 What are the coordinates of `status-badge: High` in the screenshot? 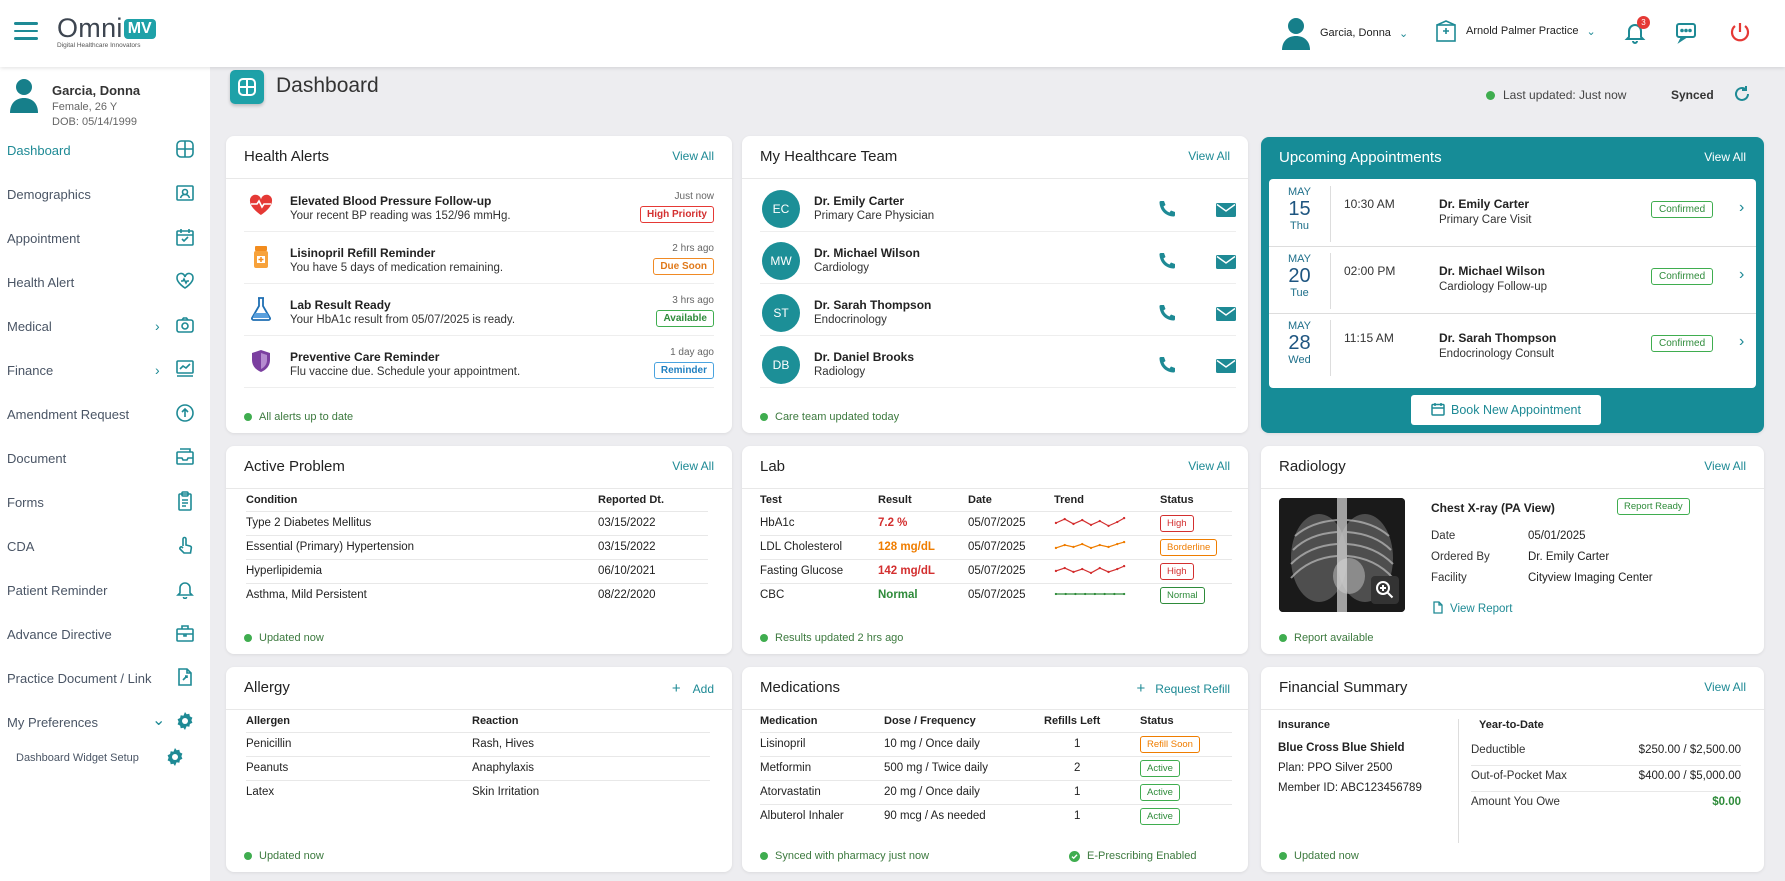 It's located at (1177, 571).